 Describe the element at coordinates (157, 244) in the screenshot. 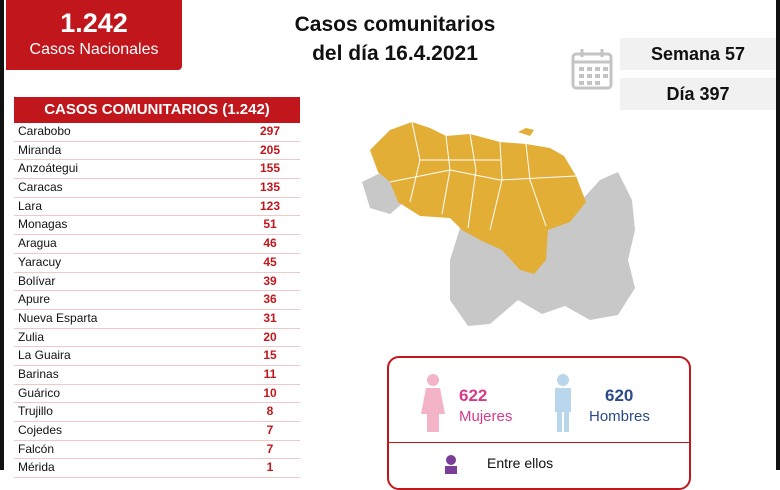

I see `table-row: Aragua 46` at that location.